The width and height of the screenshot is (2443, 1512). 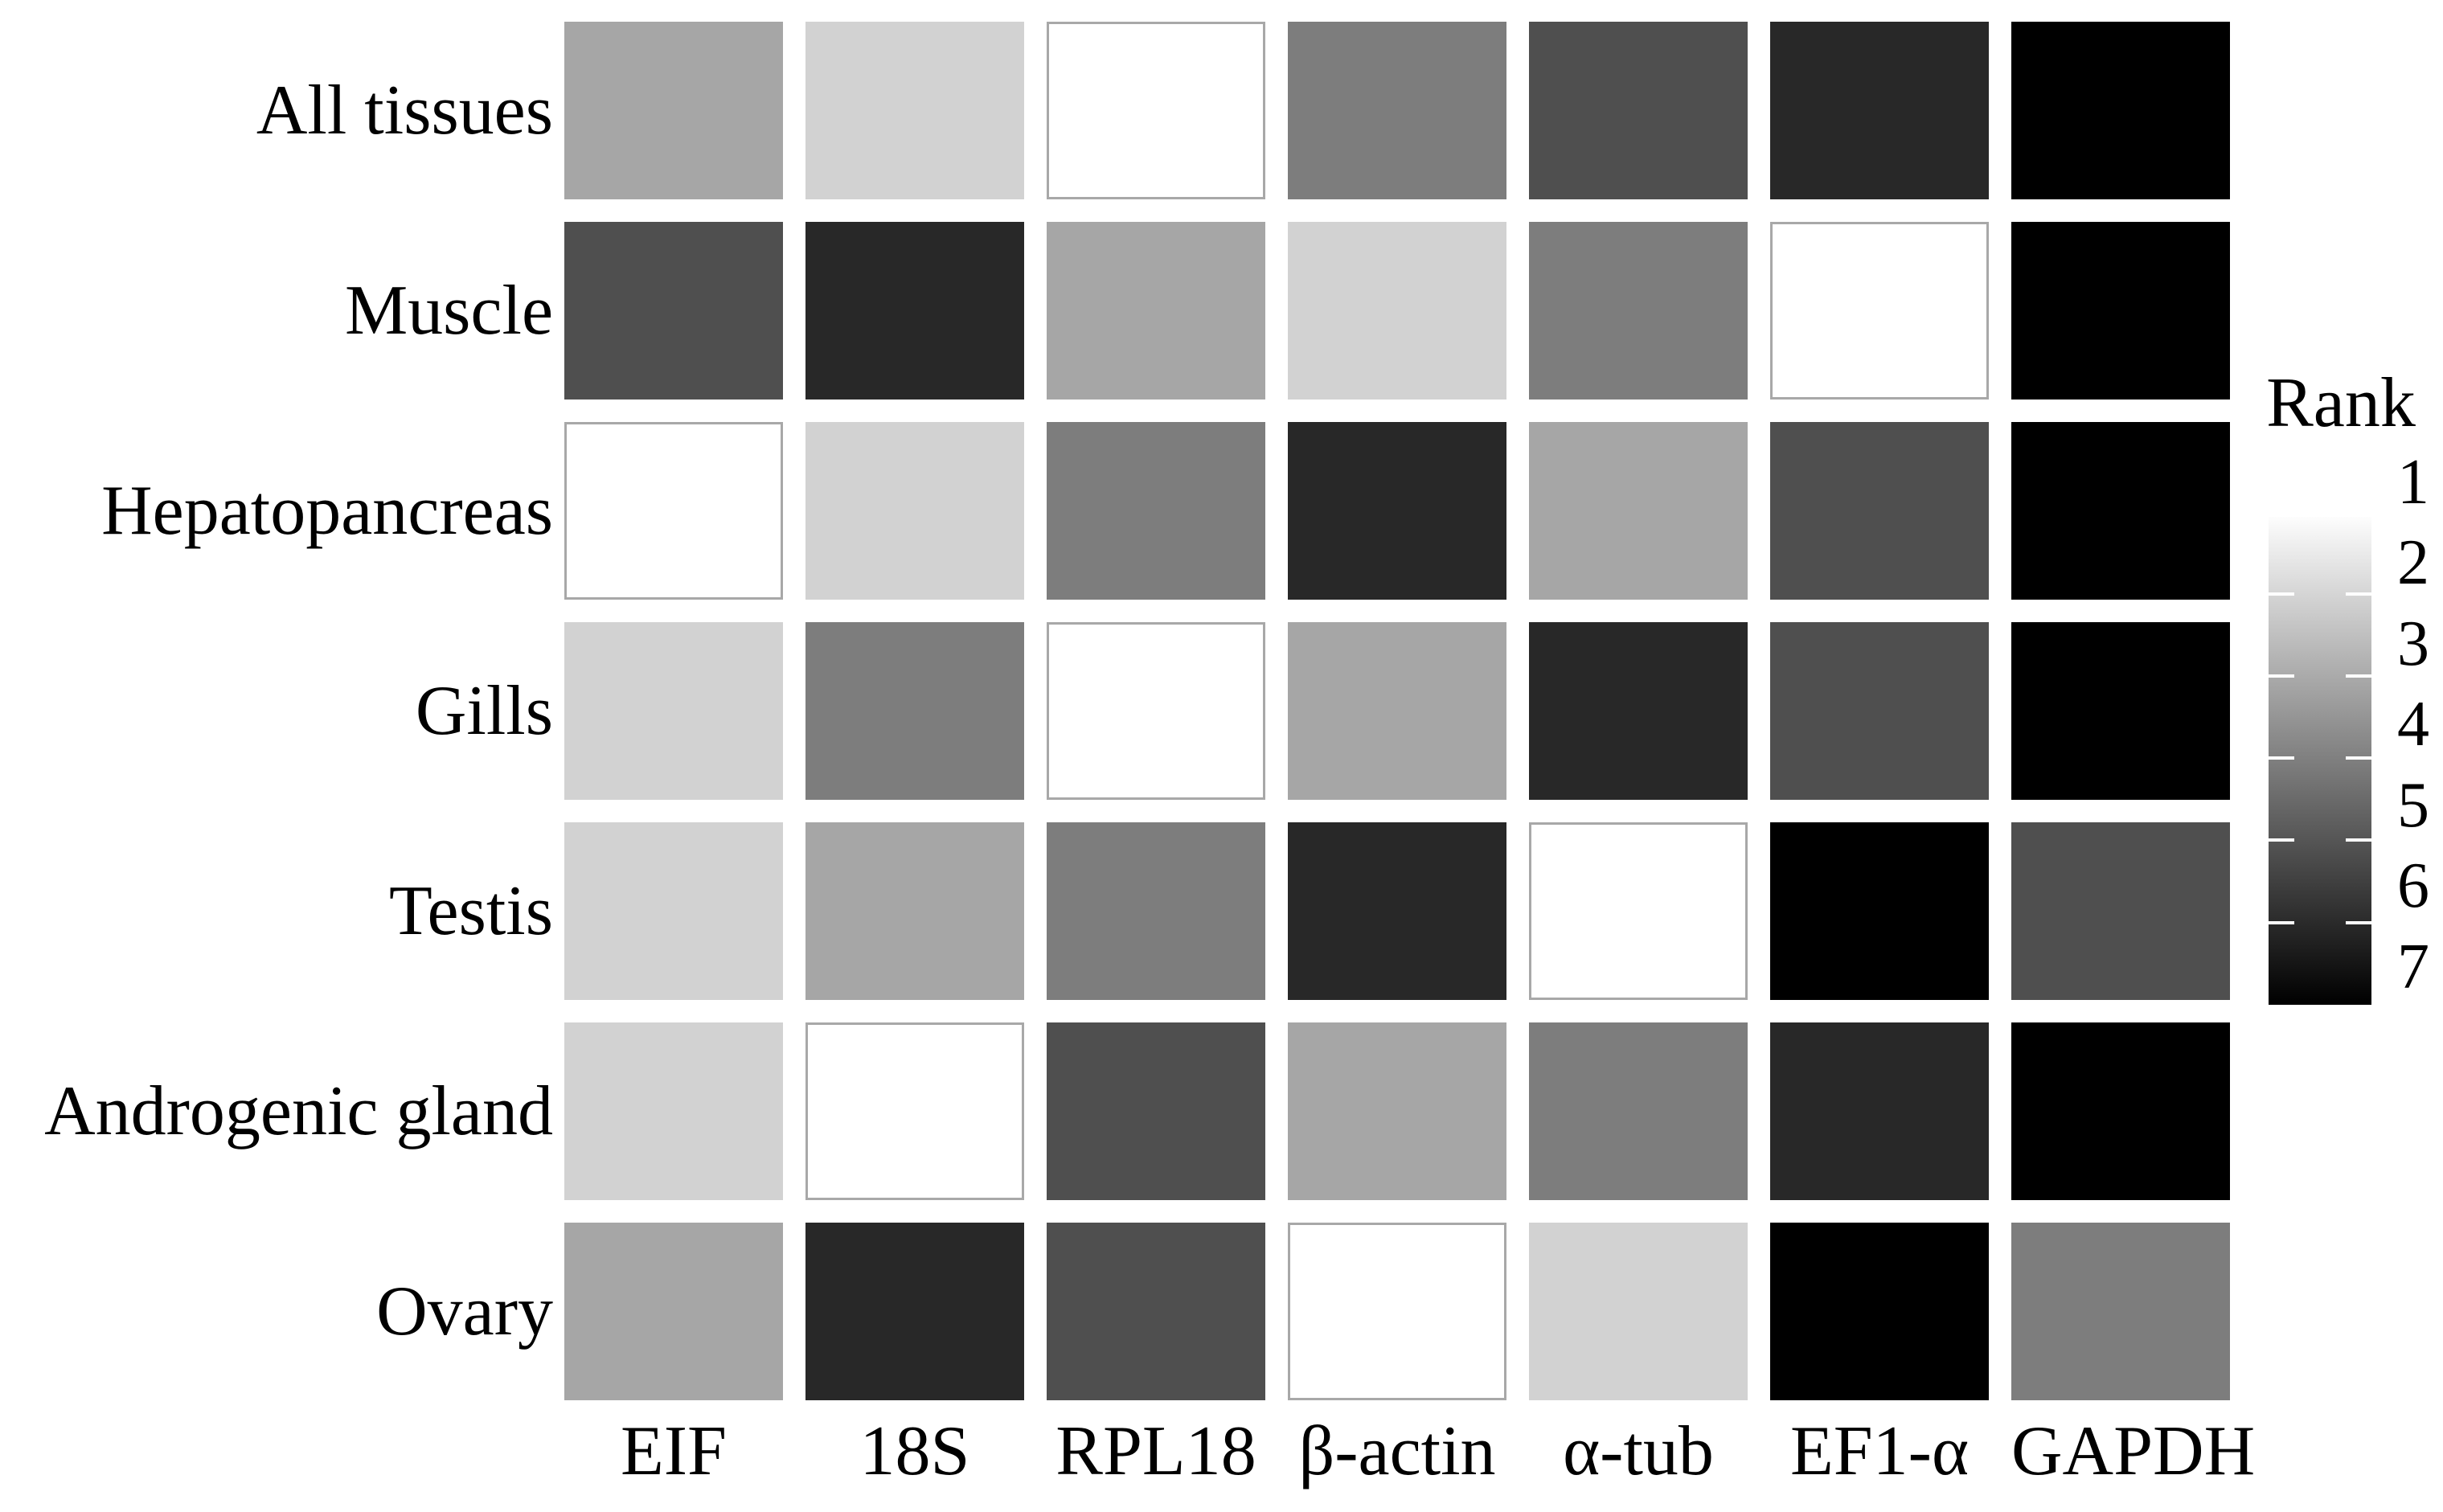 I want to click on column-label-0: EIF, so click(x=674, y=1451).